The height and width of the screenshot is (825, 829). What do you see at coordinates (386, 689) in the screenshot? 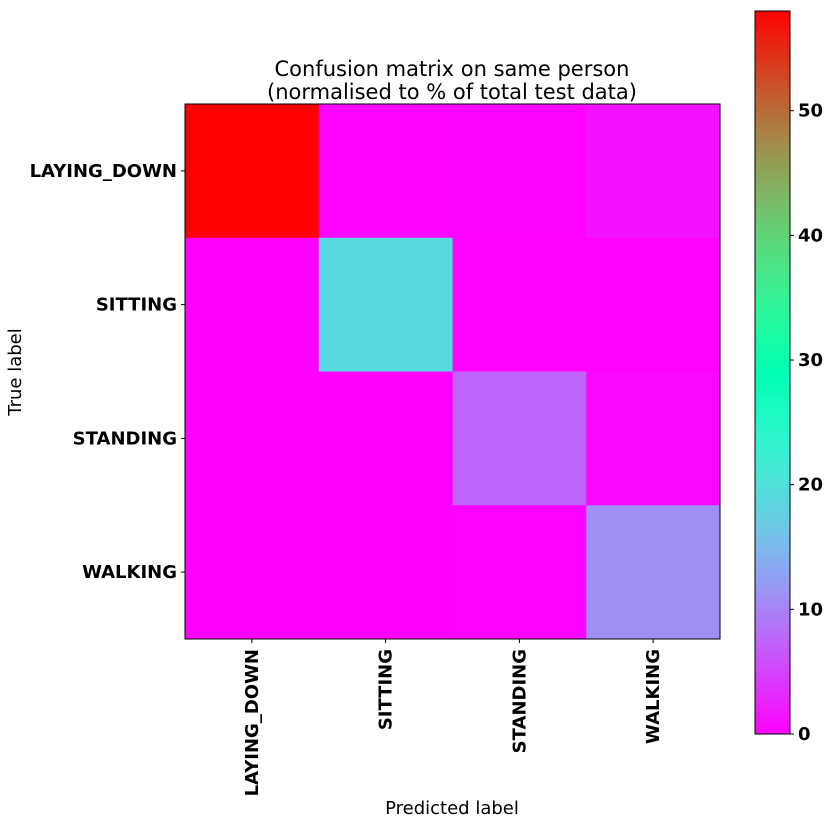
I see `x-tick-label: SITTING` at bounding box center [386, 689].